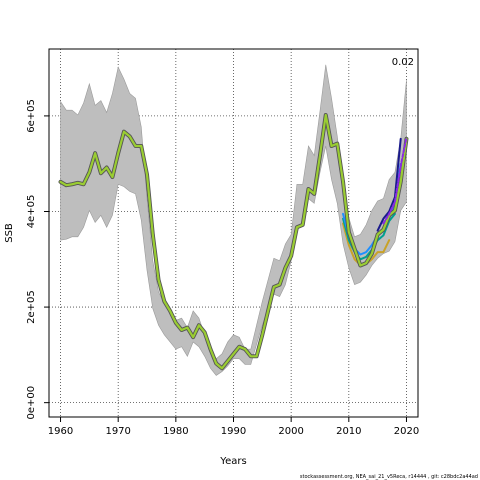  I want to click on x-tick-label-2010: 2010, so click(348, 431).